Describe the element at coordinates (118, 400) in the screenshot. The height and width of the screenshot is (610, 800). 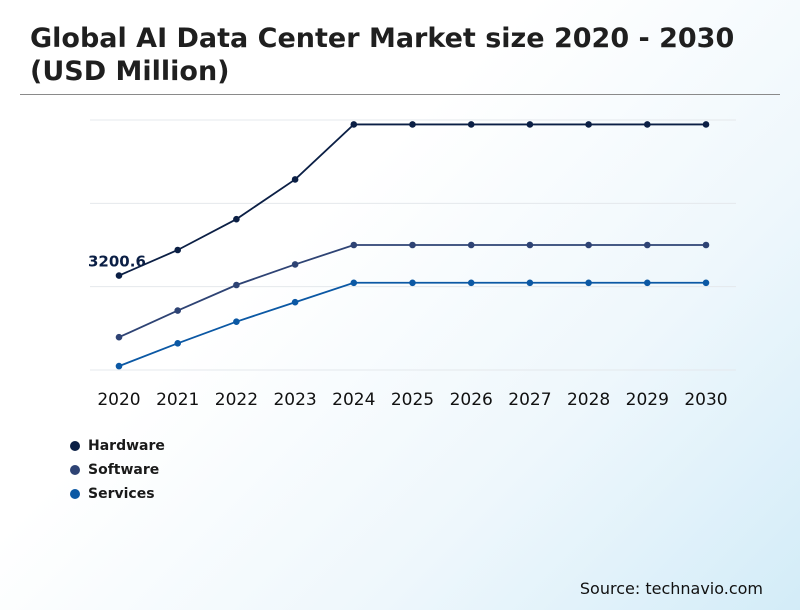
I see `x-tick-label: 2020` at that location.